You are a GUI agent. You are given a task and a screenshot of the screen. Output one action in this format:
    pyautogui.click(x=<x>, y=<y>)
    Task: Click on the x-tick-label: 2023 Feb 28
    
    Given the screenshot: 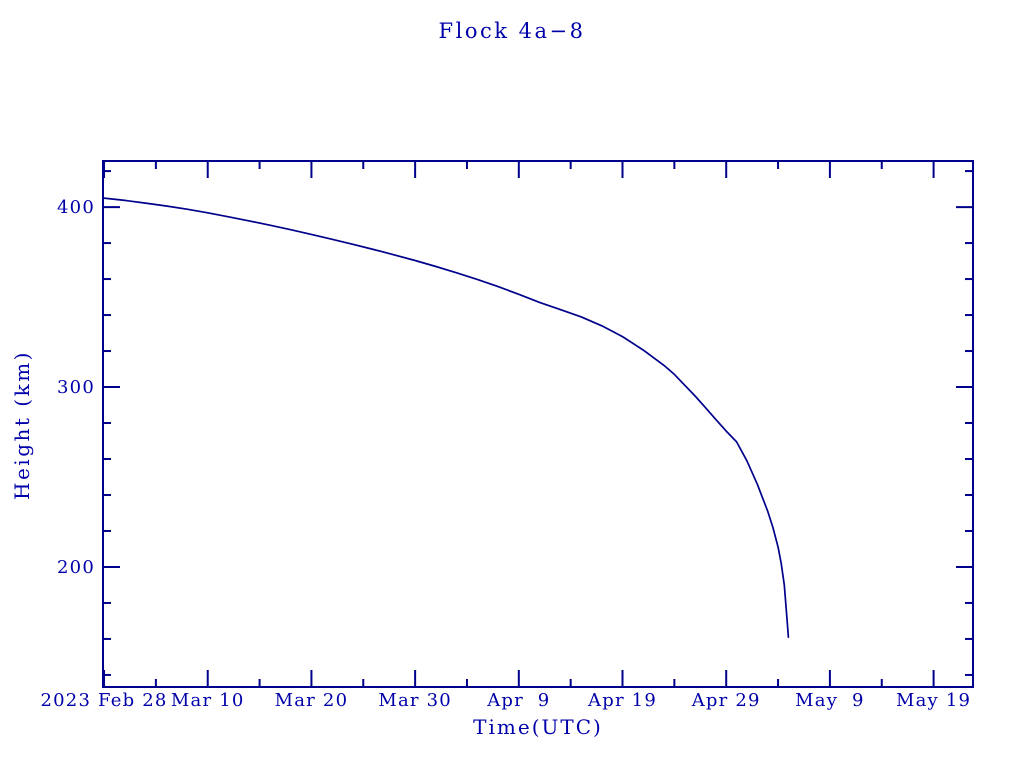 What is the action you would take?
    pyautogui.click(x=104, y=700)
    